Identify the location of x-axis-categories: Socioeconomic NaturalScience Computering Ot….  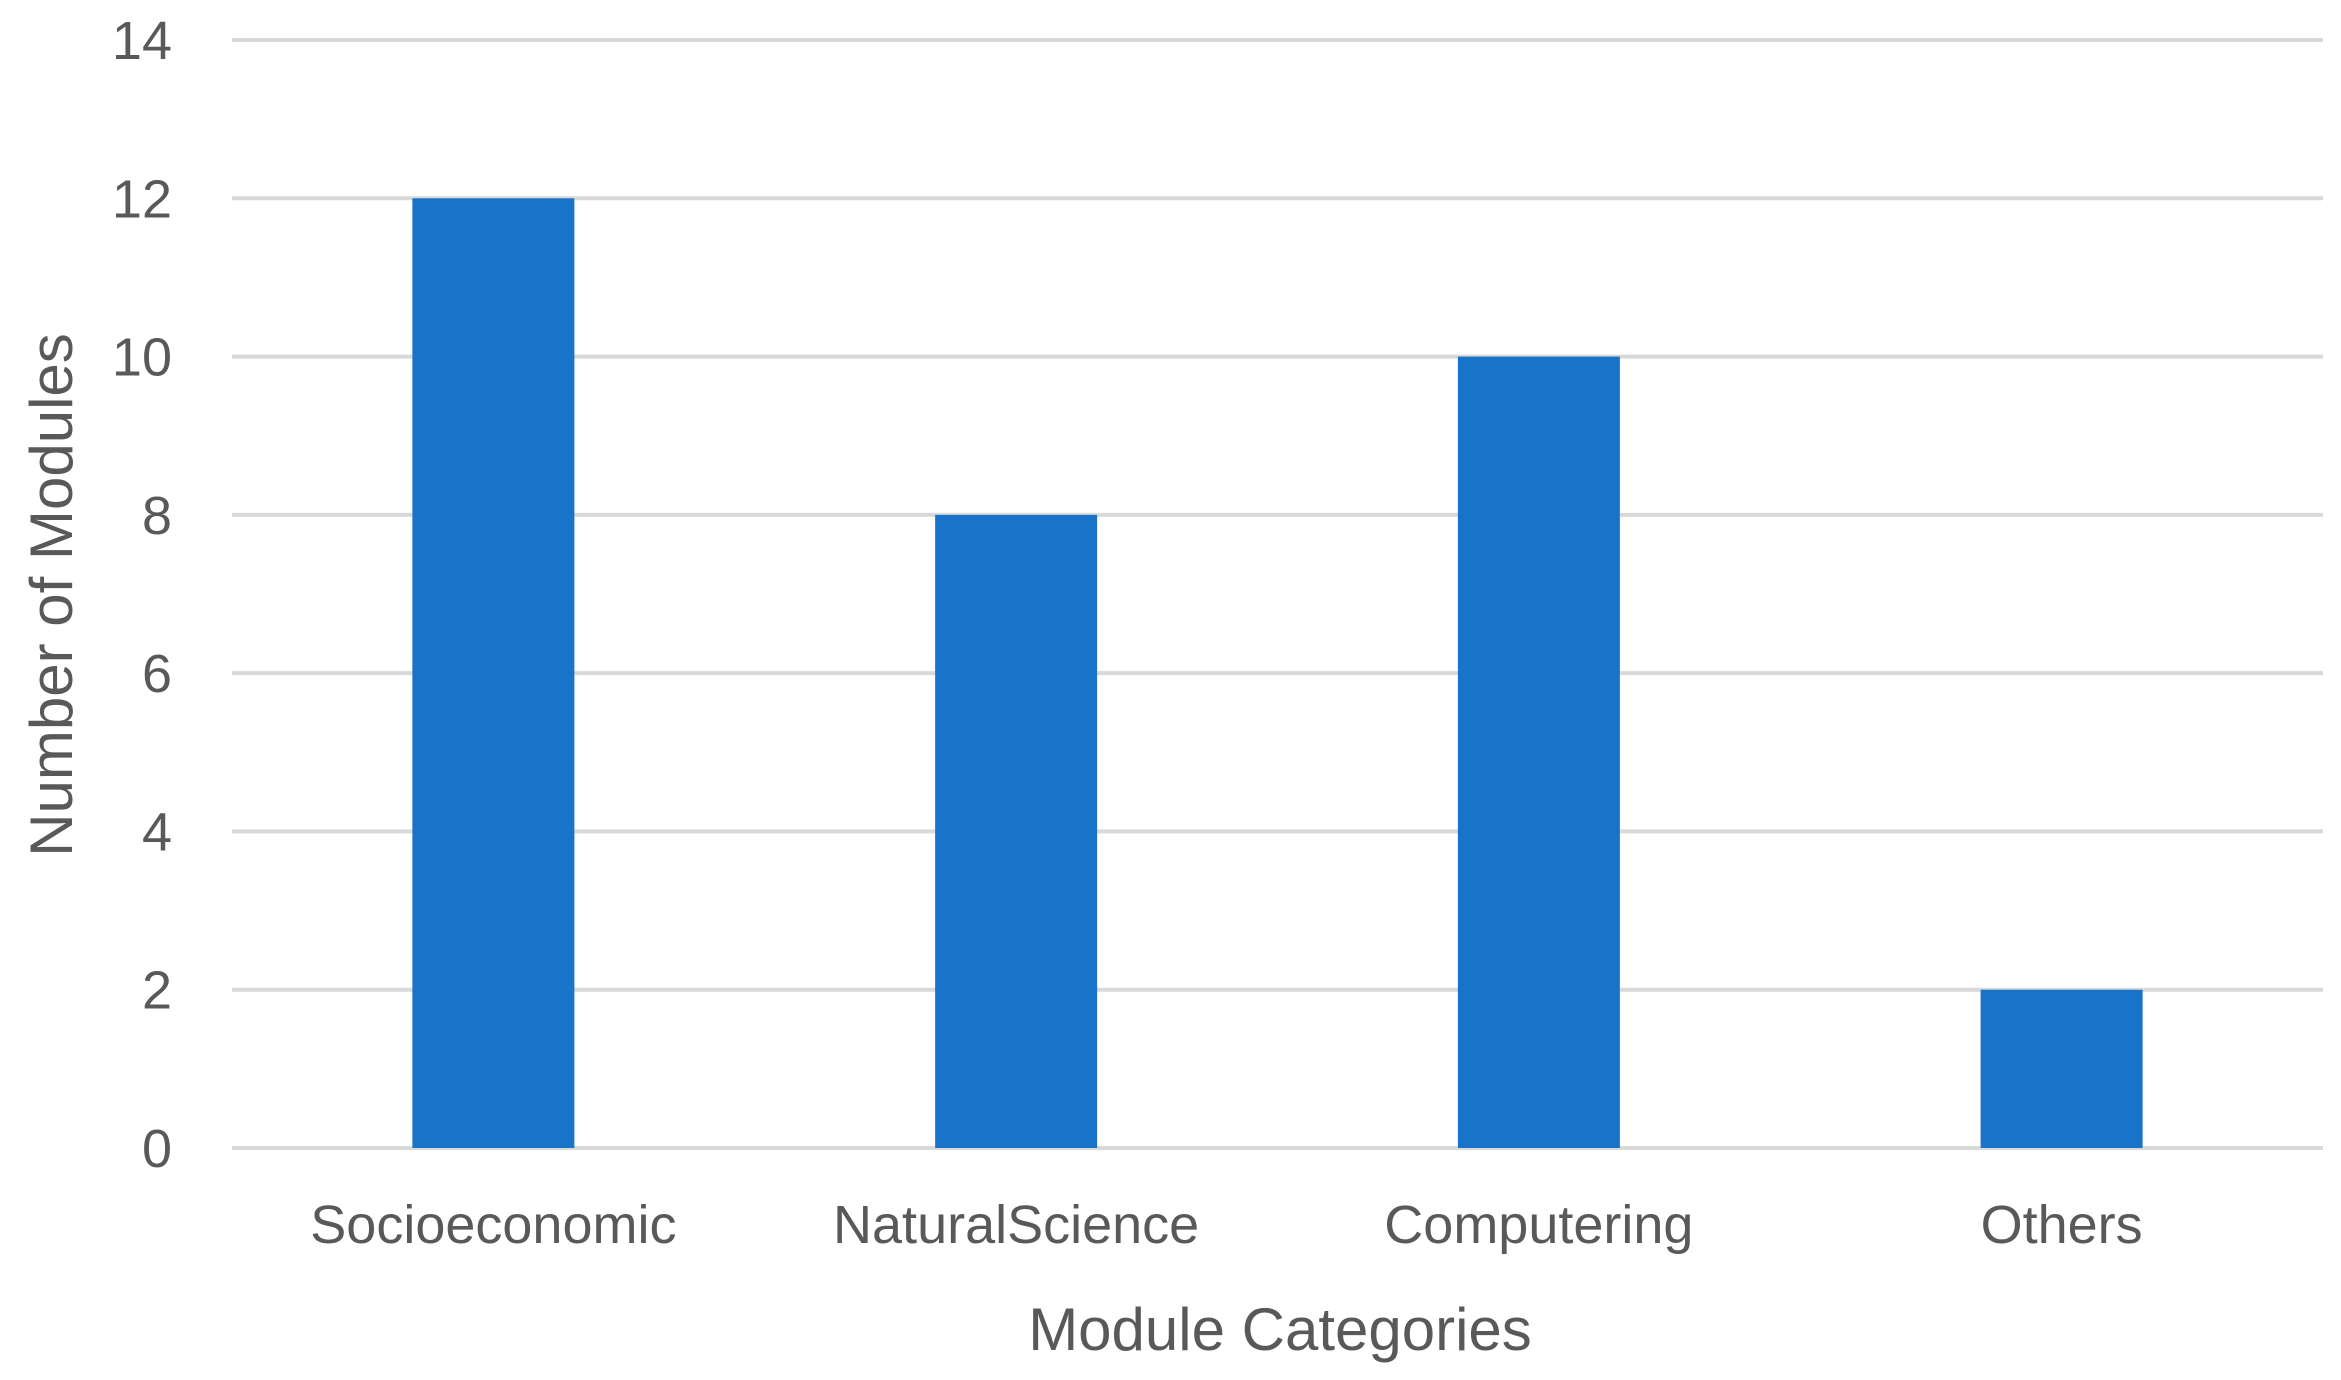
(1226, 1225).